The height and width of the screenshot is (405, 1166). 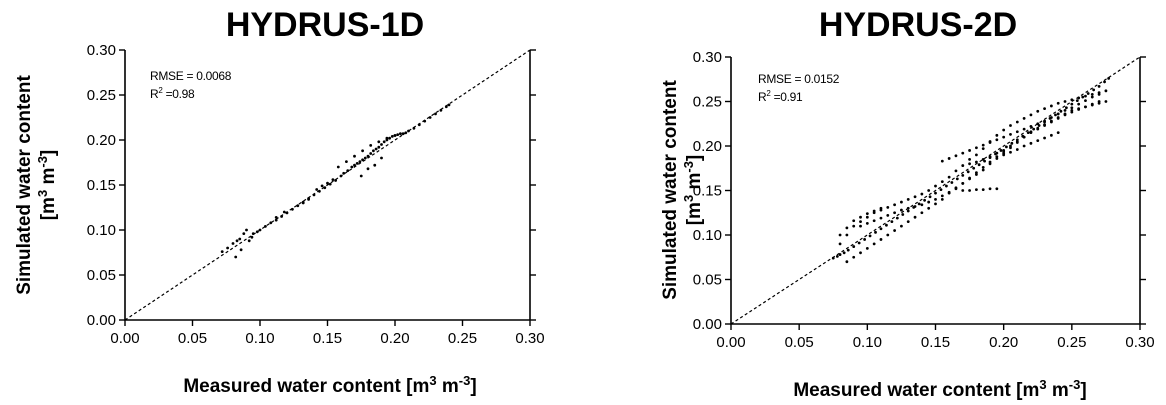 I want to click on stats-annotation: RMSE = 0.0068 R2 =0.98, so click(x=191, y=85).